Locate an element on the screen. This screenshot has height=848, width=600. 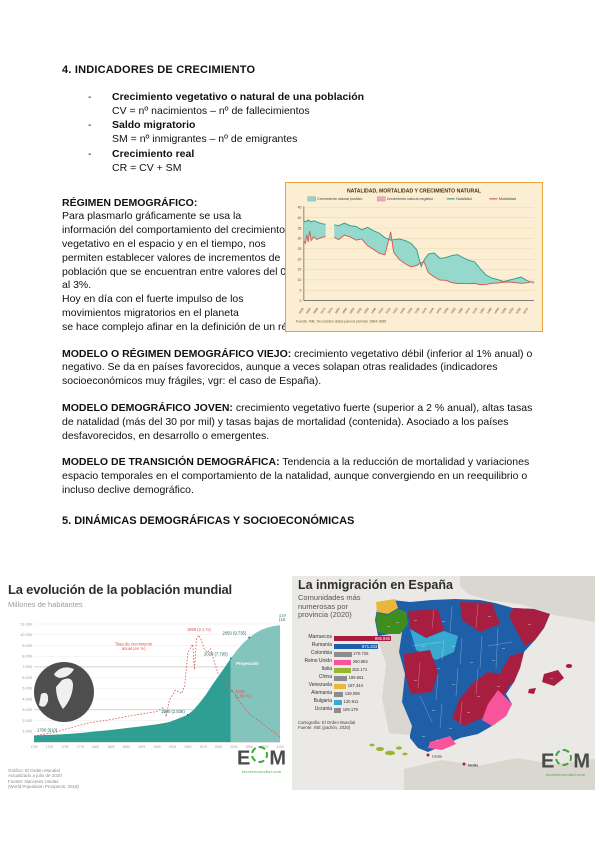
svg-text: 1948 is located at coordinates (431, 311).